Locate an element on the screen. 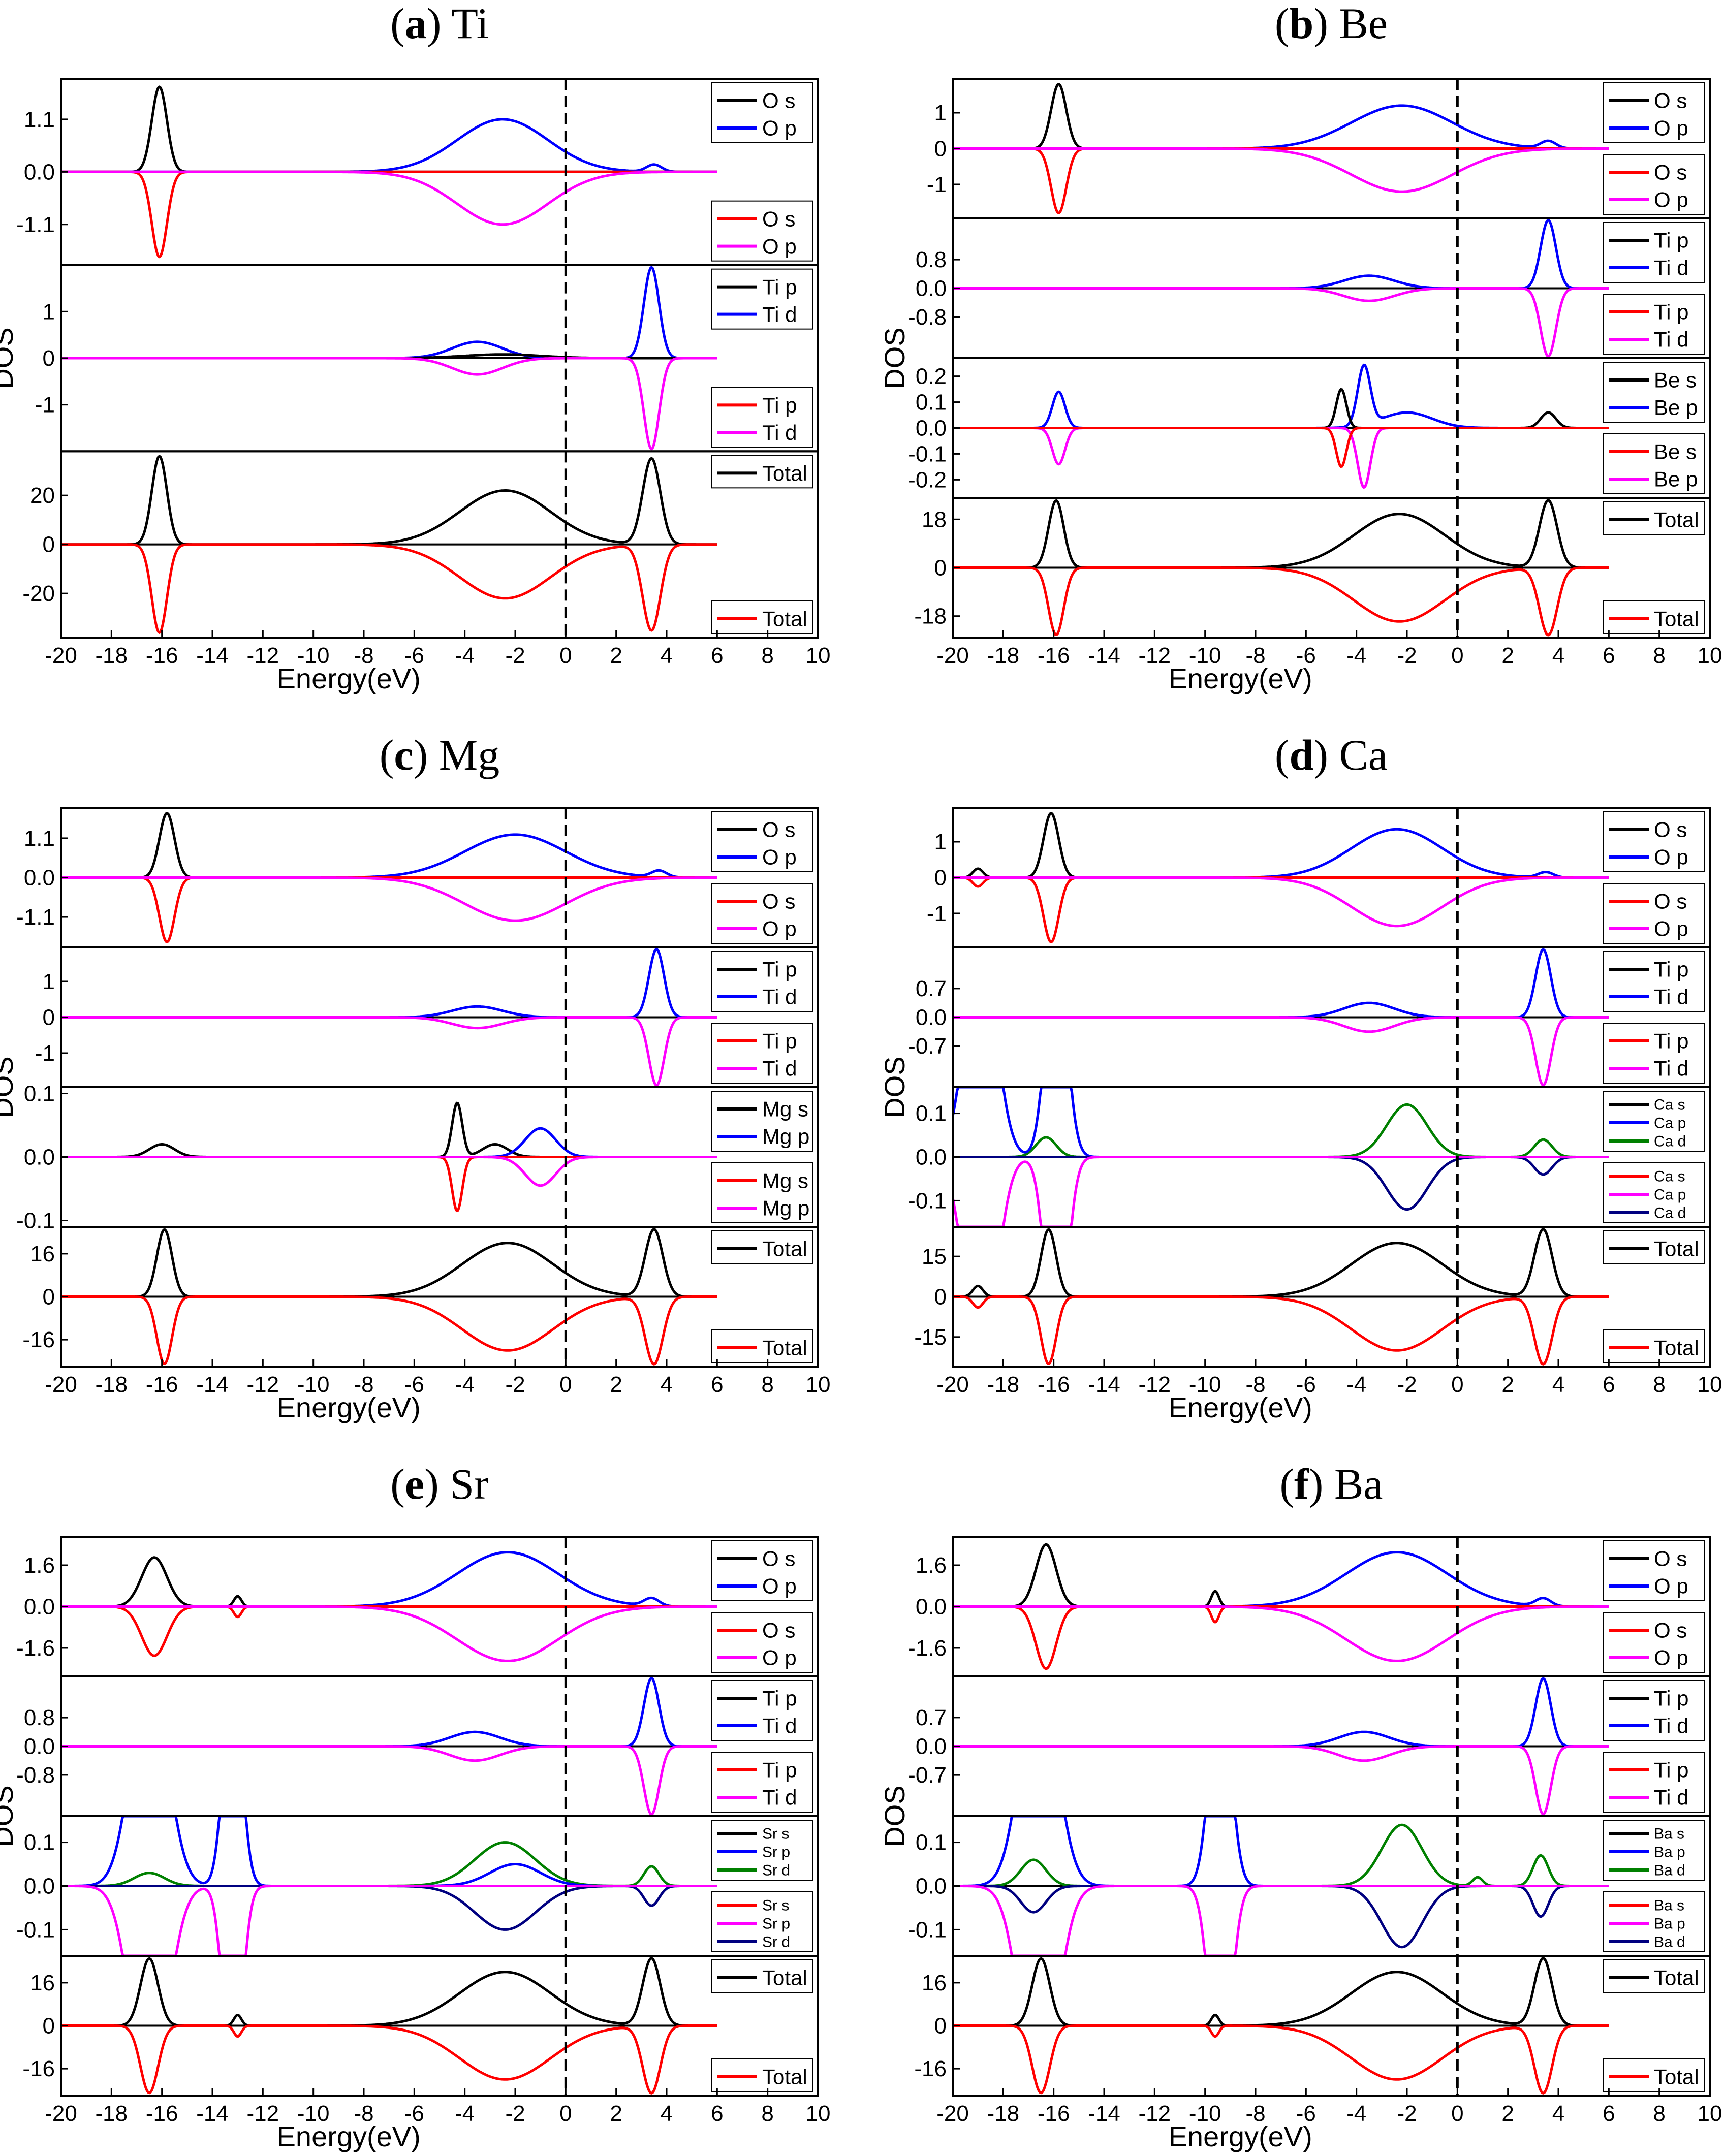 The image size is (1724, 2156). legend-label: Sr p is located at coordinates (776, 1924).